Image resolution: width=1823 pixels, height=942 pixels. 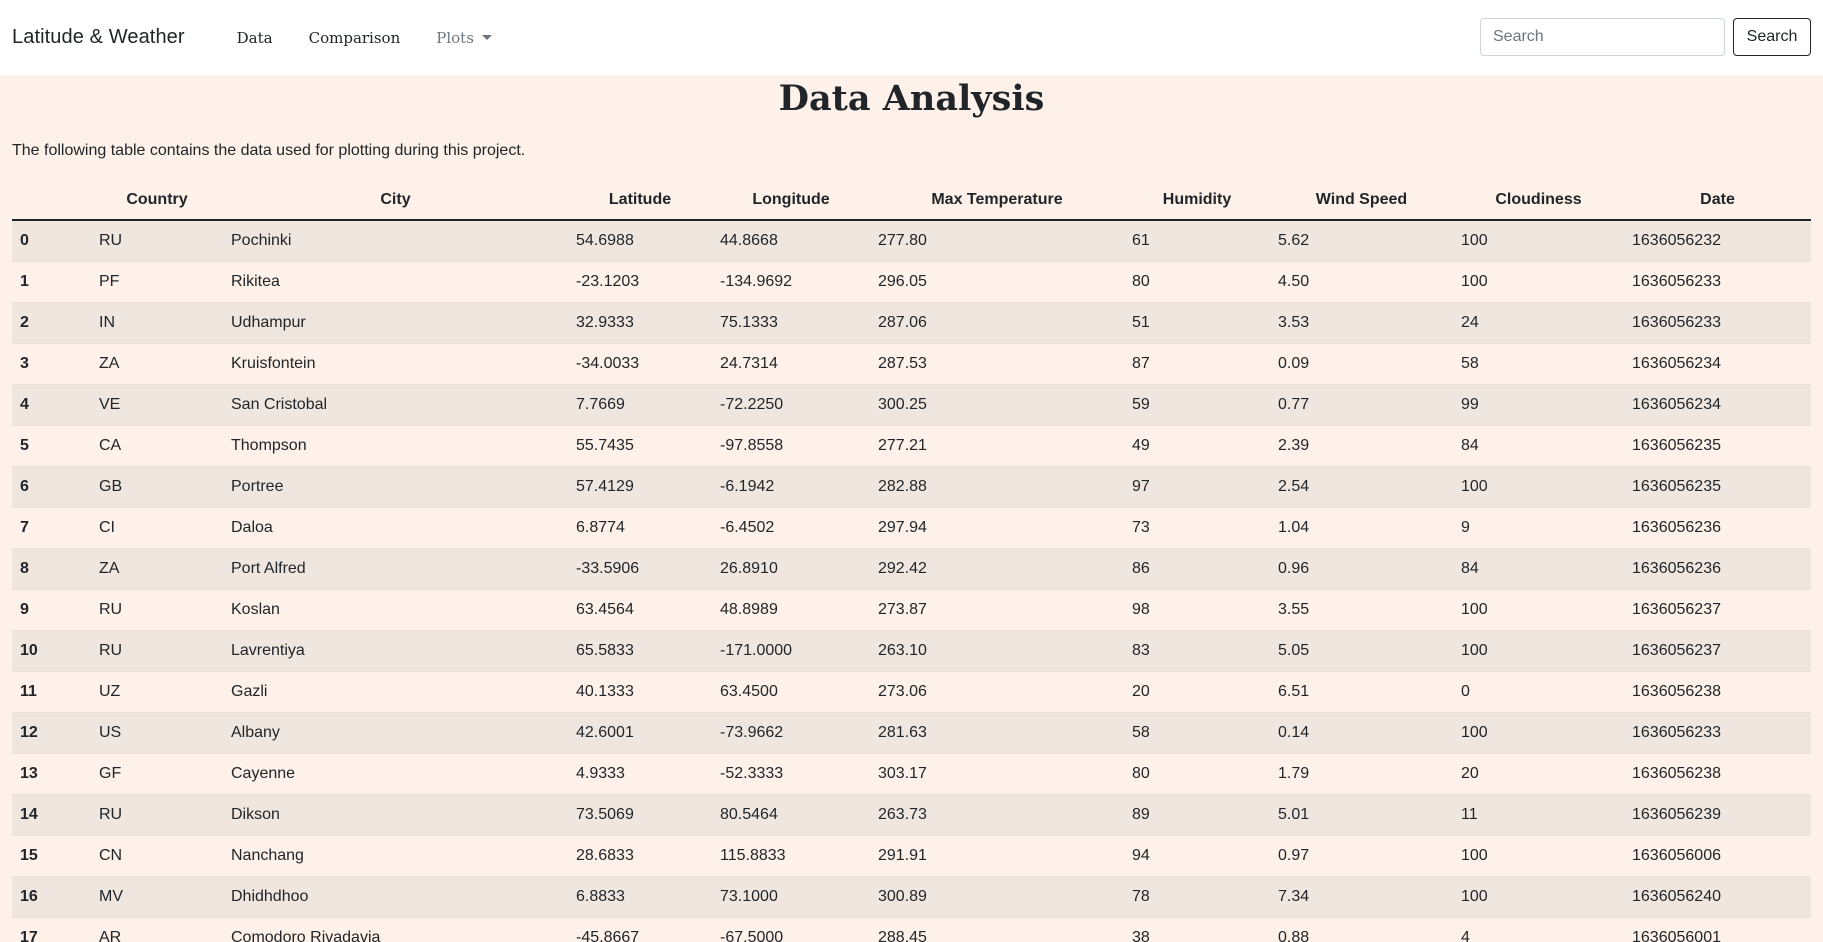 What do you see at coordinates (395, 929) in the screenshot?
I see `table-cell: Comodoro Rivadavia` at bounding box center [395, 929].